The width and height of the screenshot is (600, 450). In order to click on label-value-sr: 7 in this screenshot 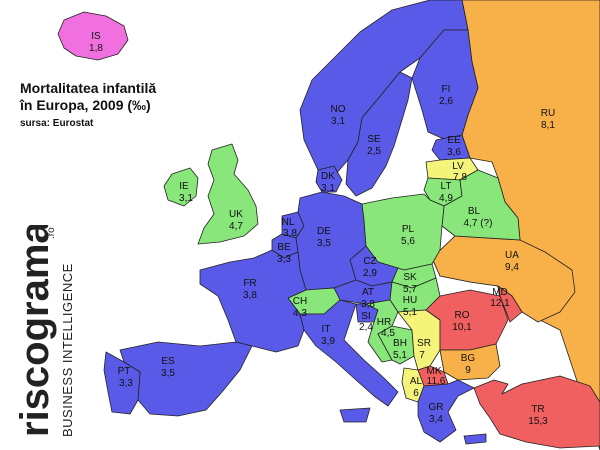, I will do `click(422, 355)`.